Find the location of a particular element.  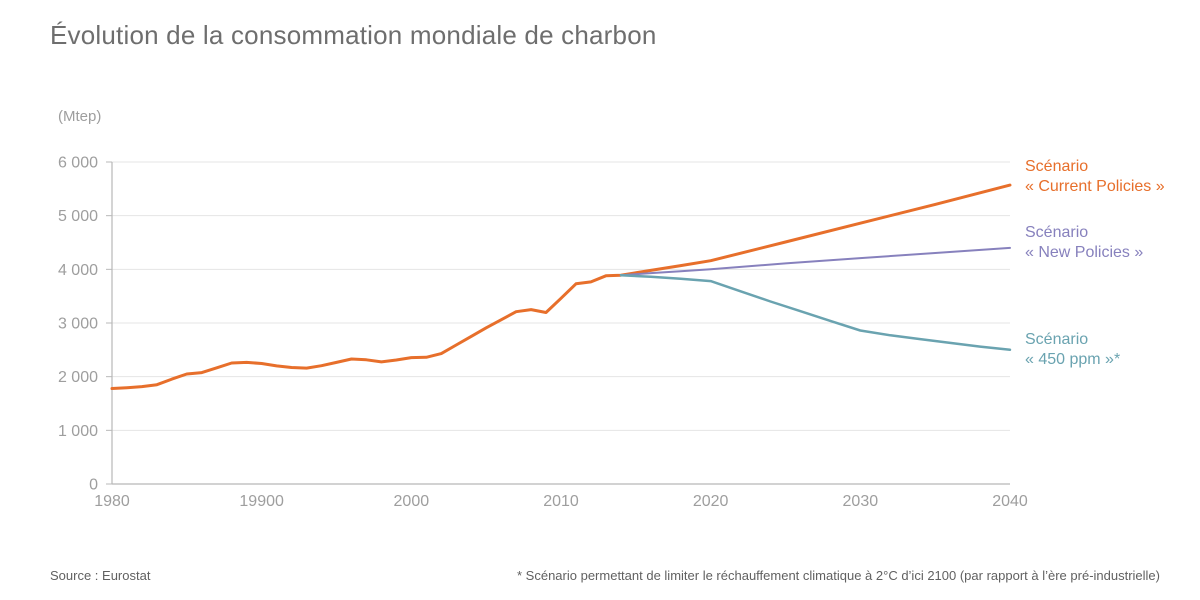

x-axis-tick-label: 2020 is located at coordinates (711, 501).